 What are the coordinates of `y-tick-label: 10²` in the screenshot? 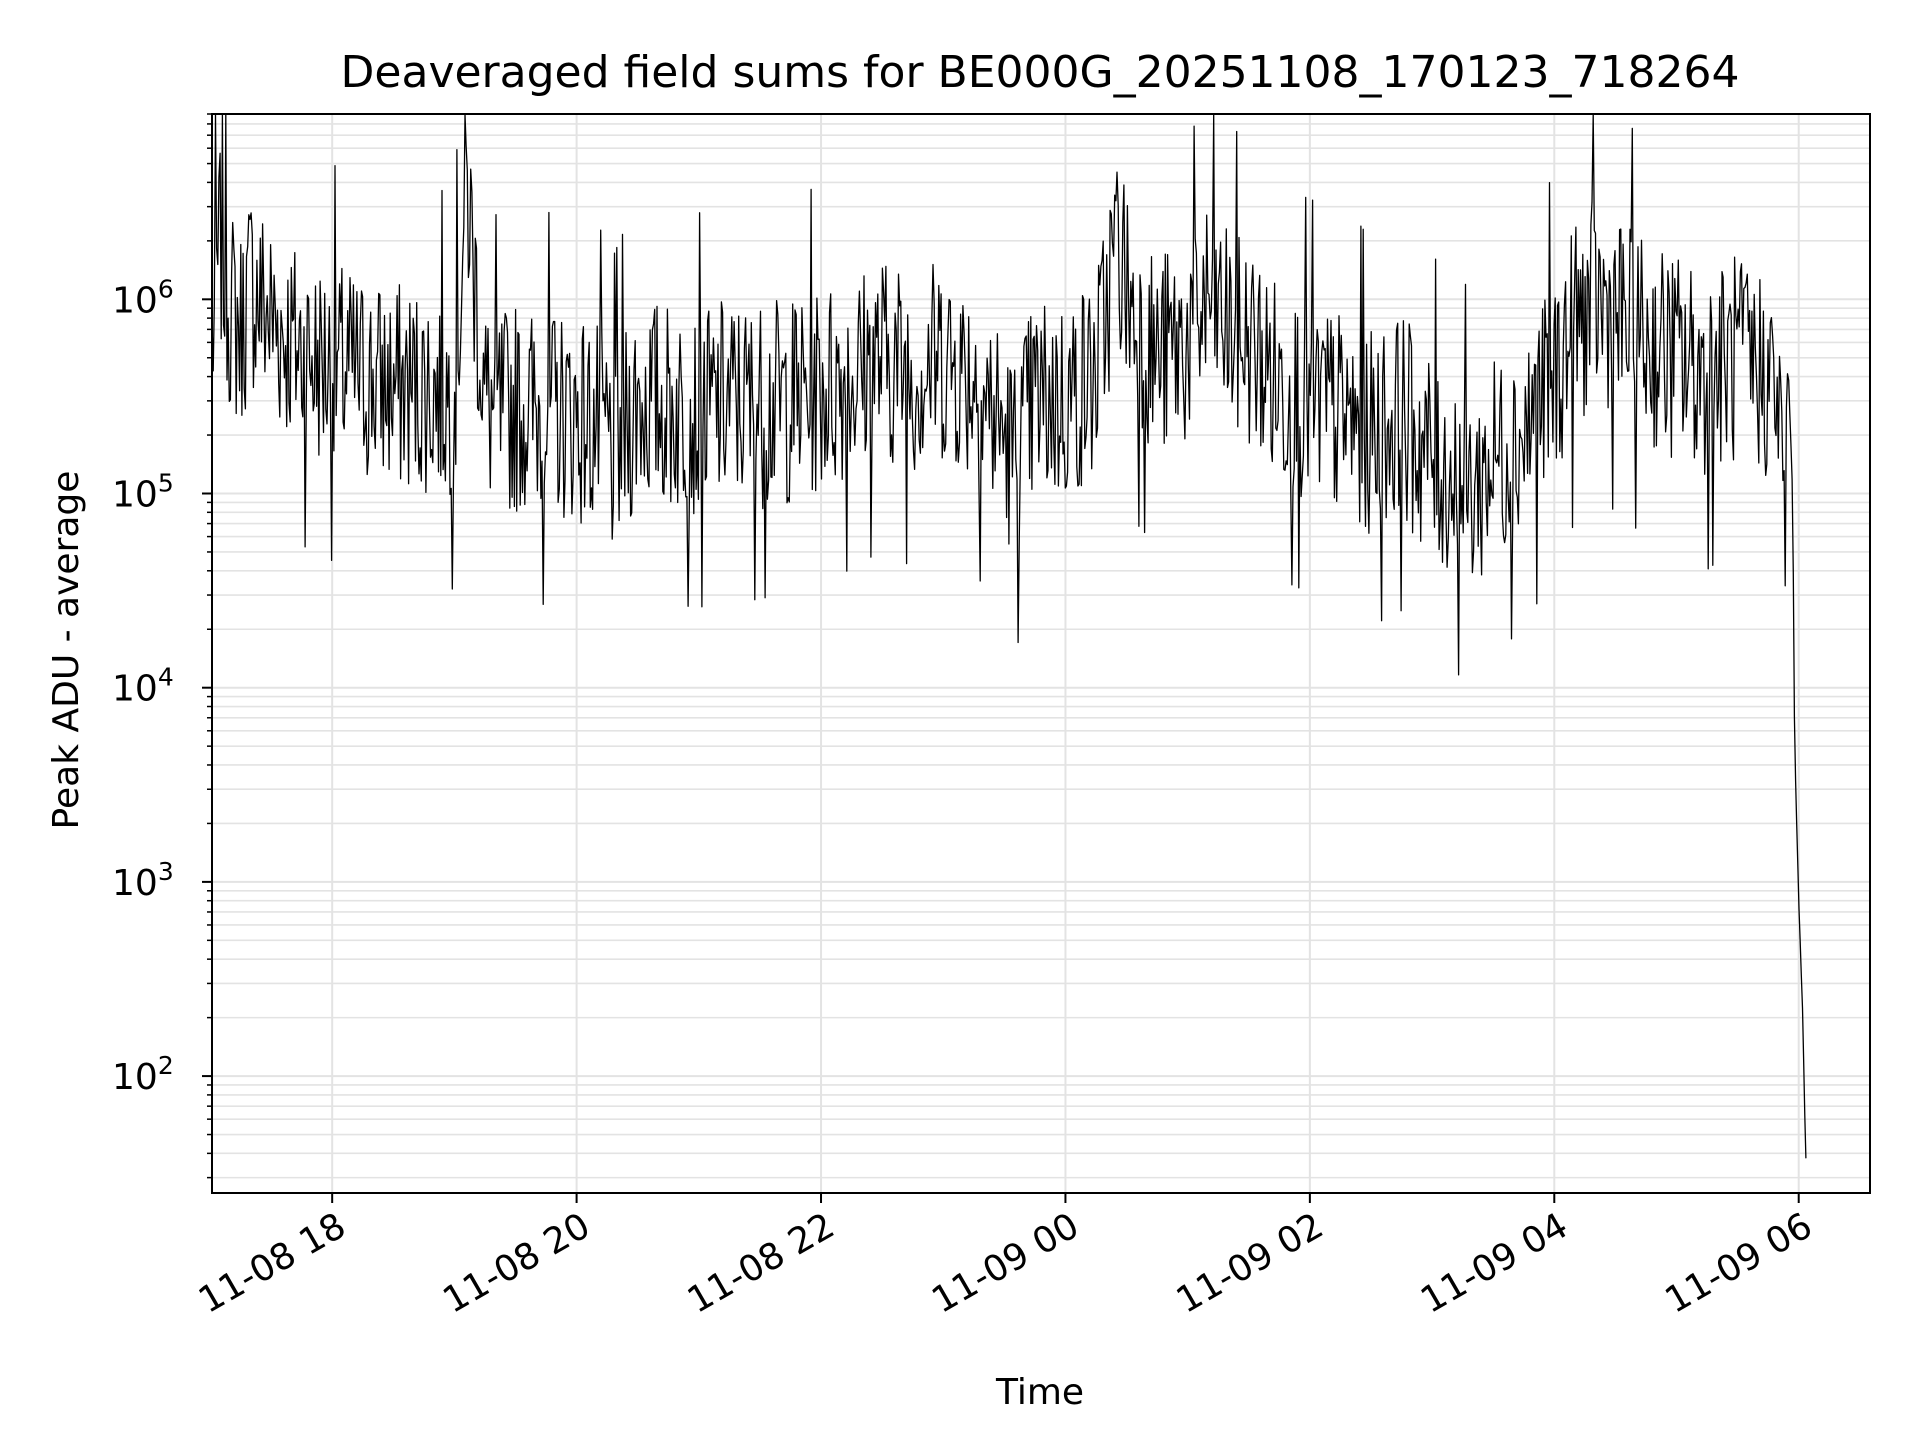 It's located at (143, 1074).